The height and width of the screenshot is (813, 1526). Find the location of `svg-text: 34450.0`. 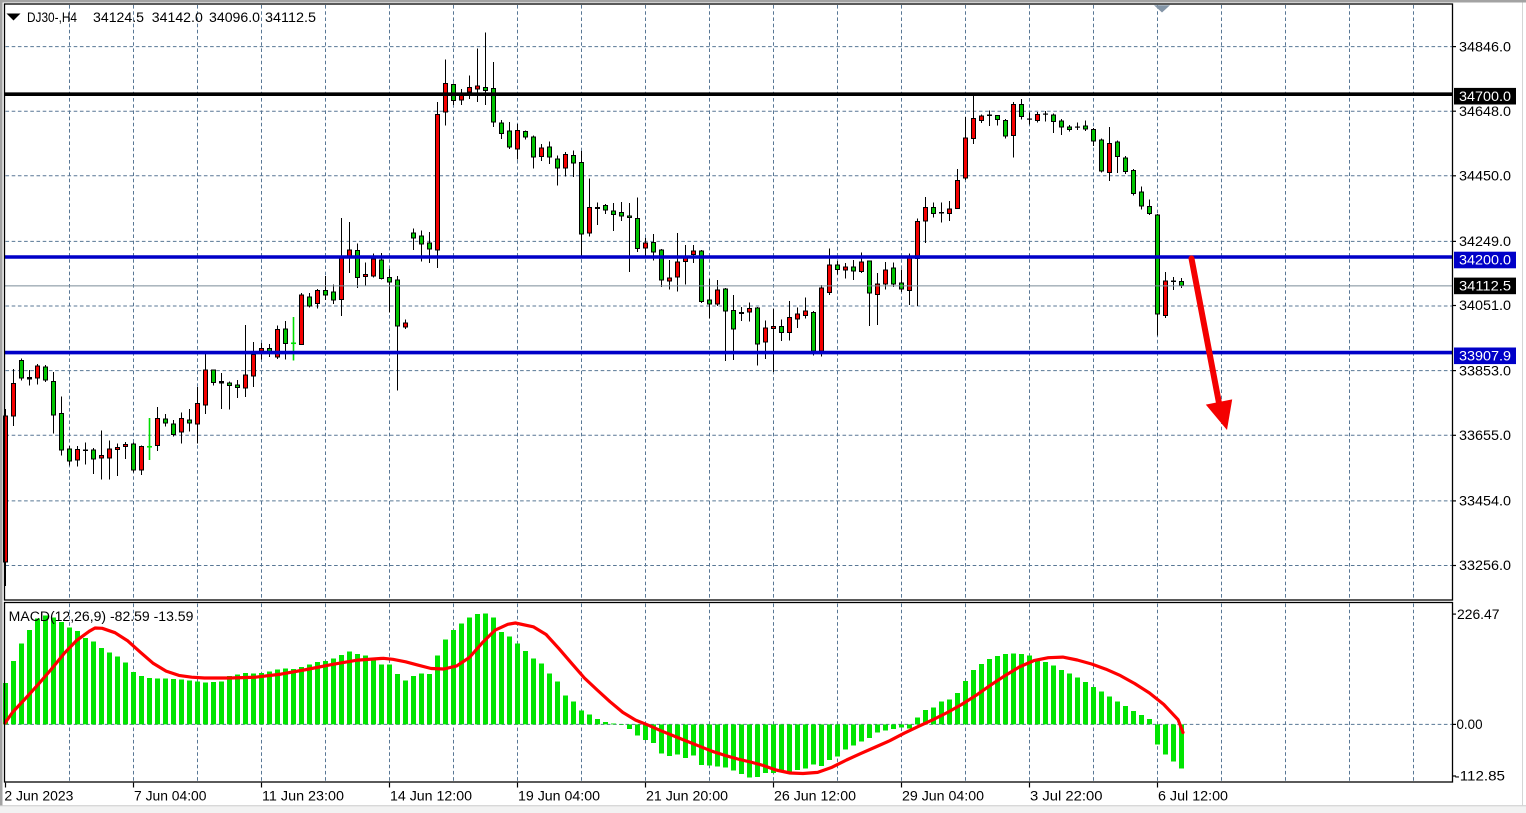

svg-text: 34450.0 is located at coordinates (1485, 176).